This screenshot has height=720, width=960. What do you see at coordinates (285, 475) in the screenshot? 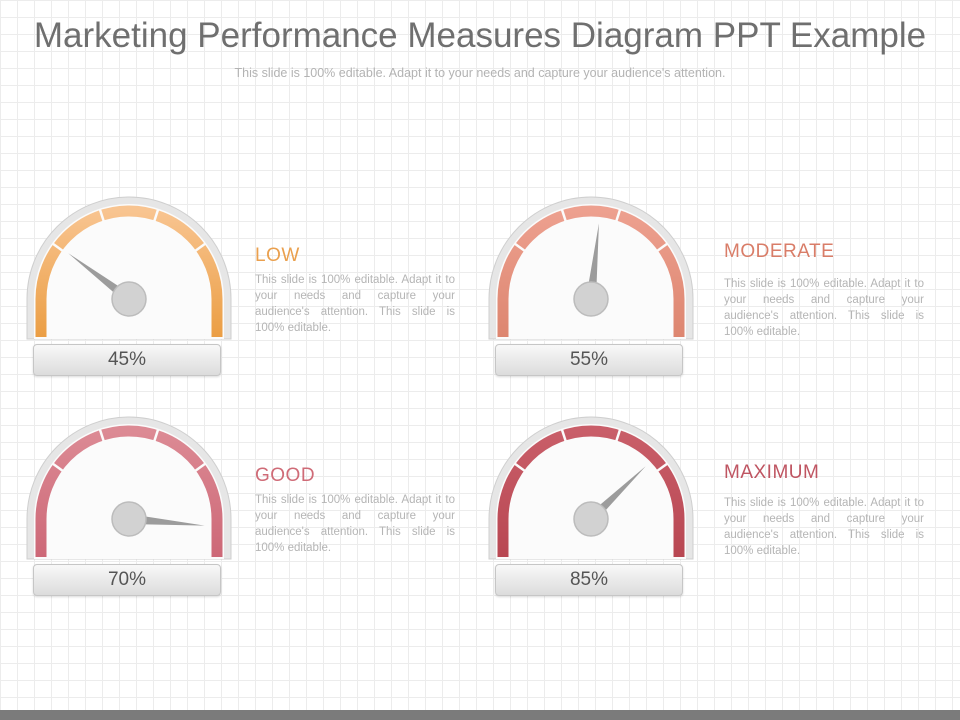
I see `gauge-good-heading: GOOD` at bounding box center [285, 475].